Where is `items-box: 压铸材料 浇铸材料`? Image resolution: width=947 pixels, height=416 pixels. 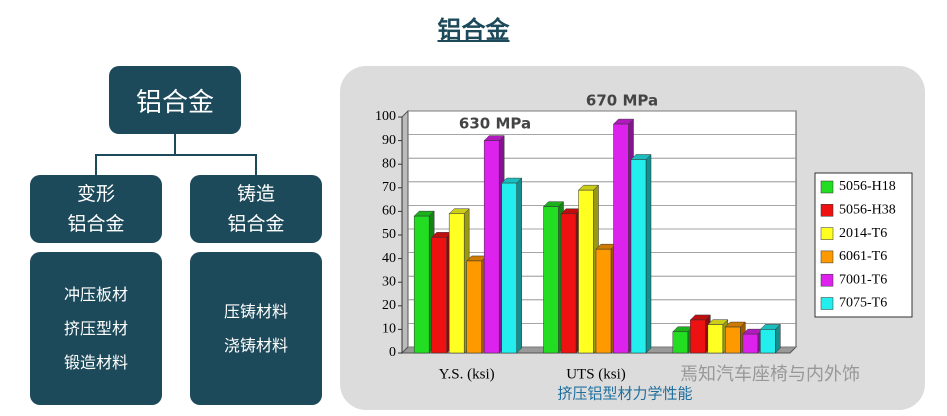 items-box: 压铸材料 浇铸材料 is located at coordinates (256, 328).